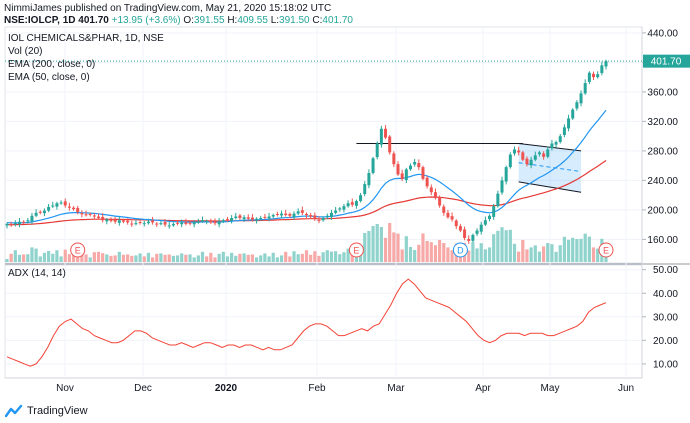 This screenshot has width=690, height=423. What do you see at coordinates (49, 77) in the screenshot?
I see `legend-ema50: EMA (50, close, 0)` at bounding box center [49, 77].